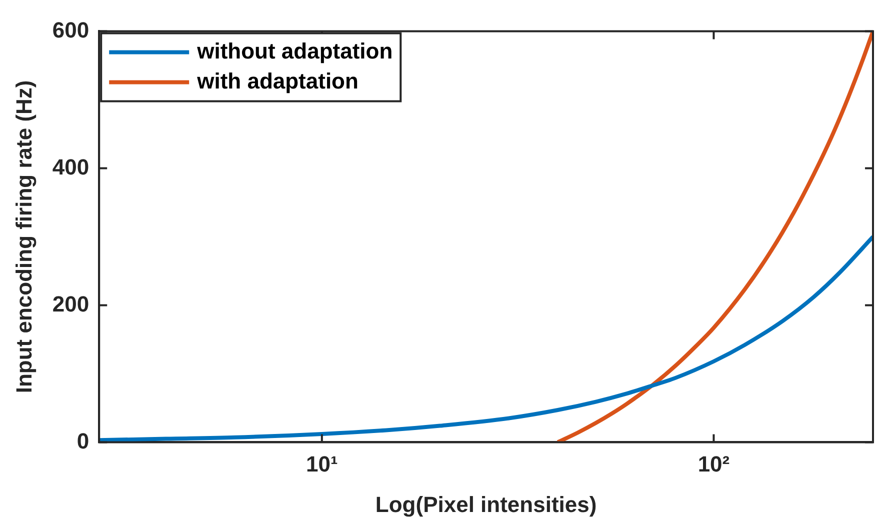 This screenshot has width=885, height=531. What do you see at coordinates (486, 504) in the screenshot?
I see `x-axis-title: Log(Pixel intensities)` at bounding box center [486, 504].